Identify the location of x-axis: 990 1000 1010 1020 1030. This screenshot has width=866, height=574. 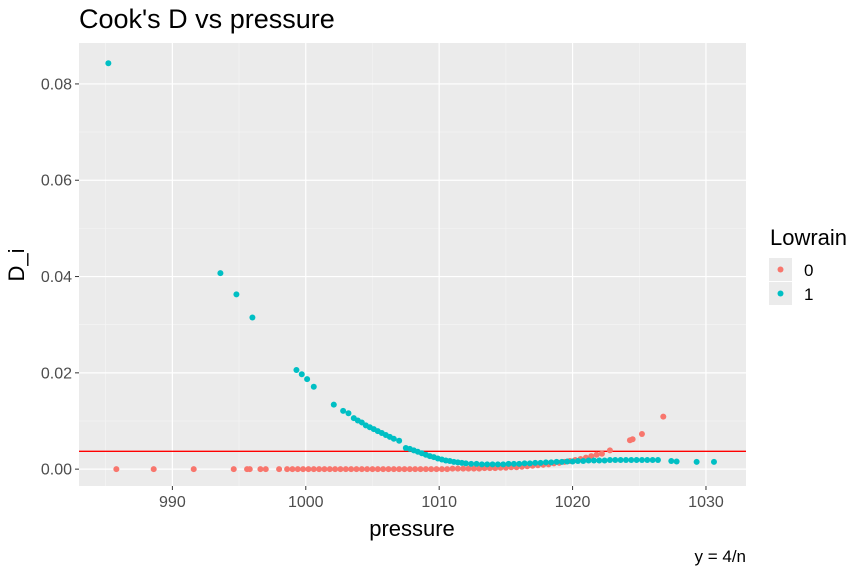
(441, 498).